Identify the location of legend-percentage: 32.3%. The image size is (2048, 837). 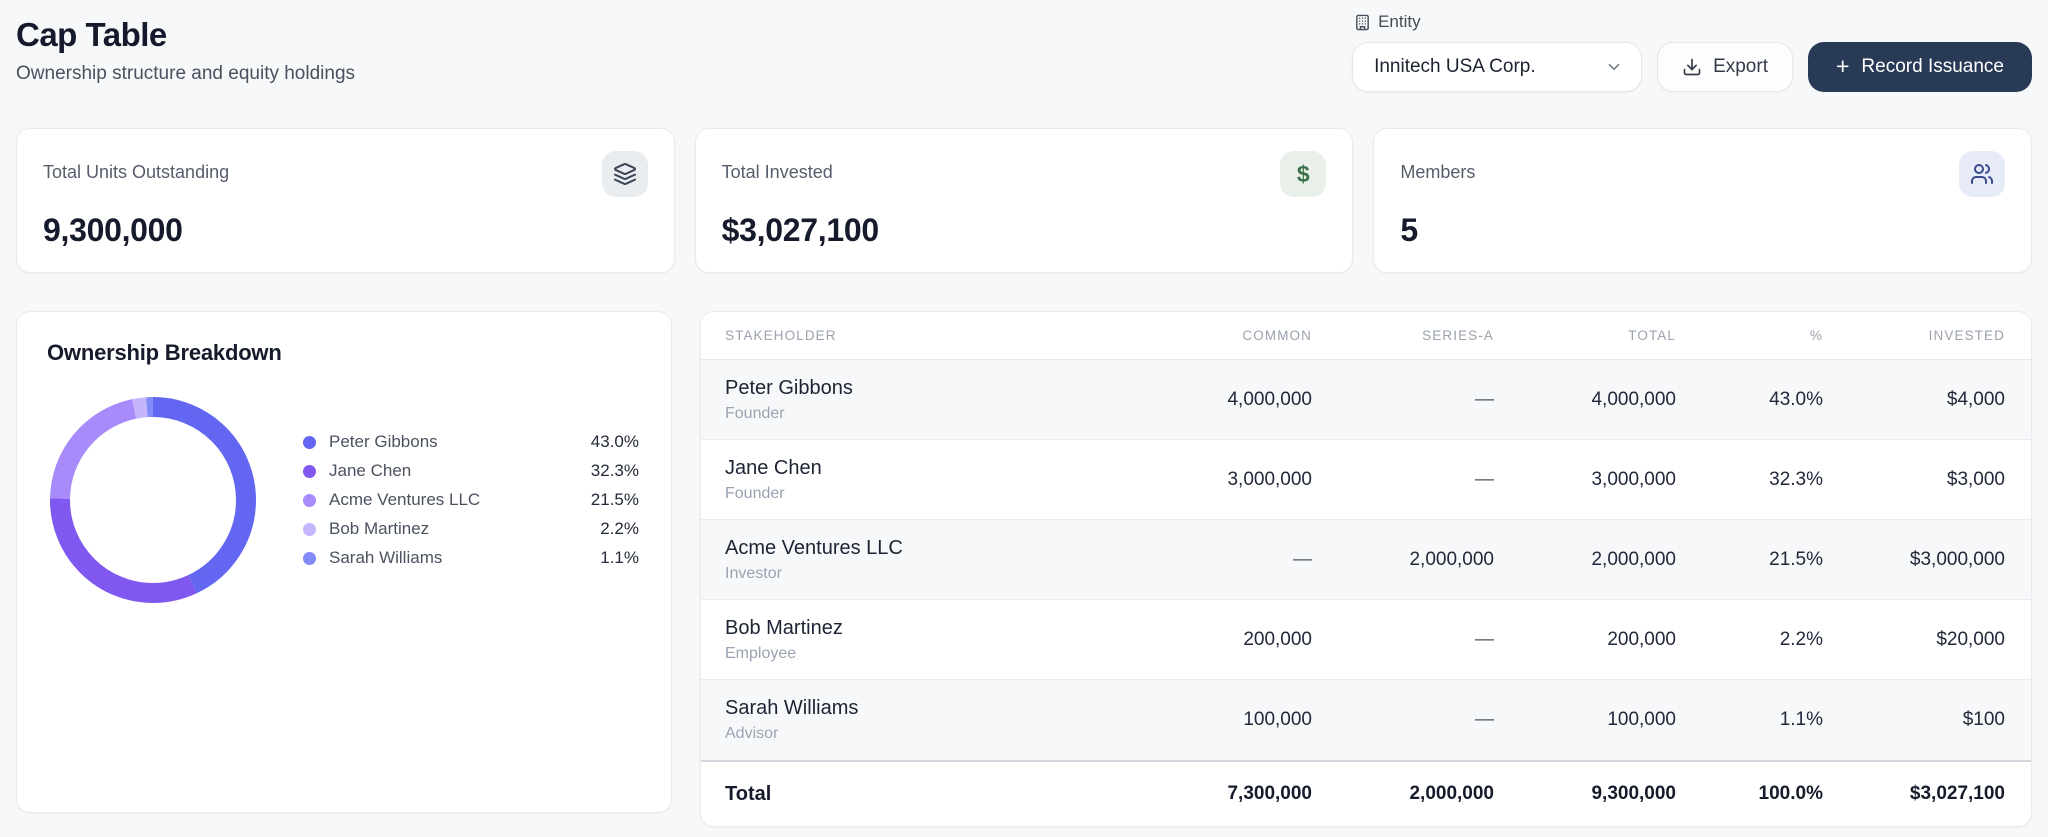
(614, 470).